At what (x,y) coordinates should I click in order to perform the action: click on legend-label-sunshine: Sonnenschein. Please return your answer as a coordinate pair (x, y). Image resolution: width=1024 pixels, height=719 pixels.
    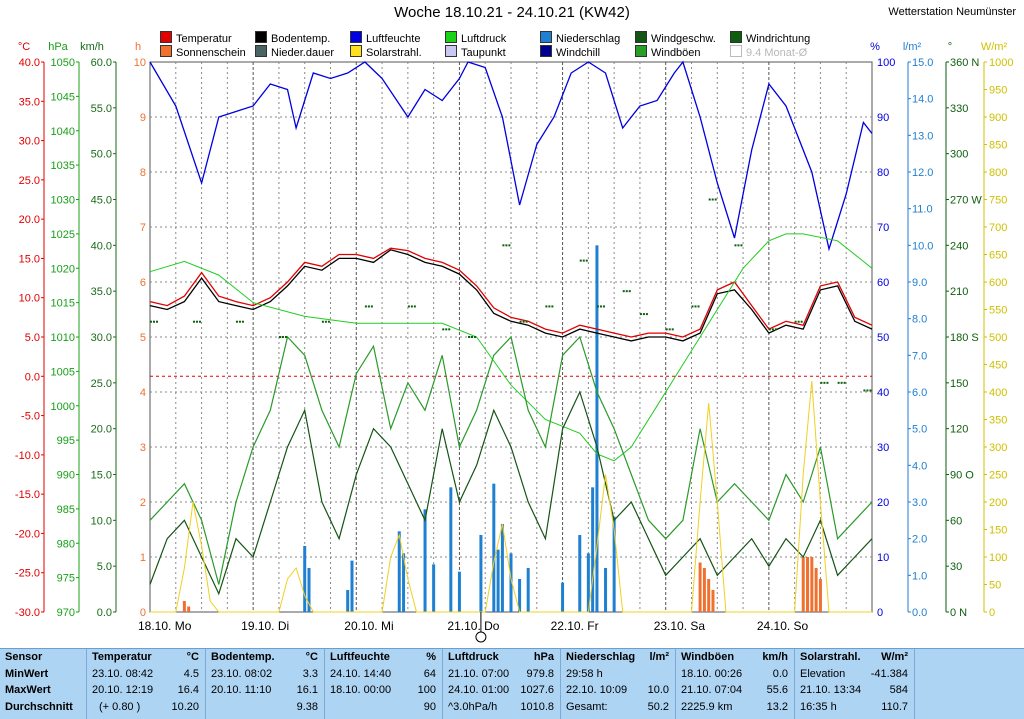
    Looking at the image, I should click on (211, 53).